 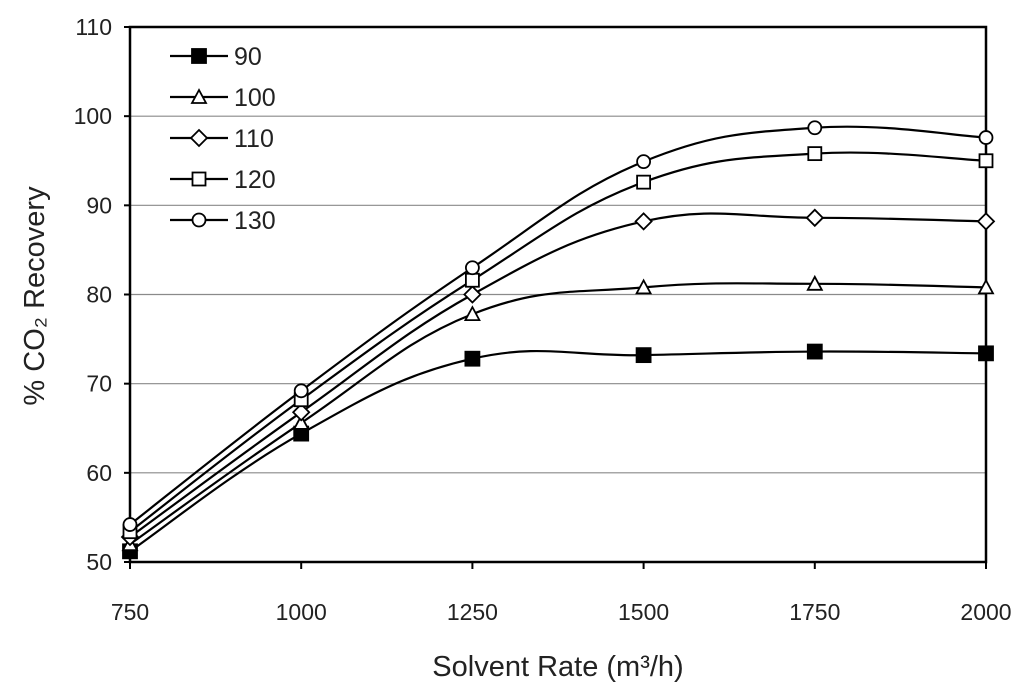 I want to click on x-tick-label: 2000, so click(x=985, y=612).